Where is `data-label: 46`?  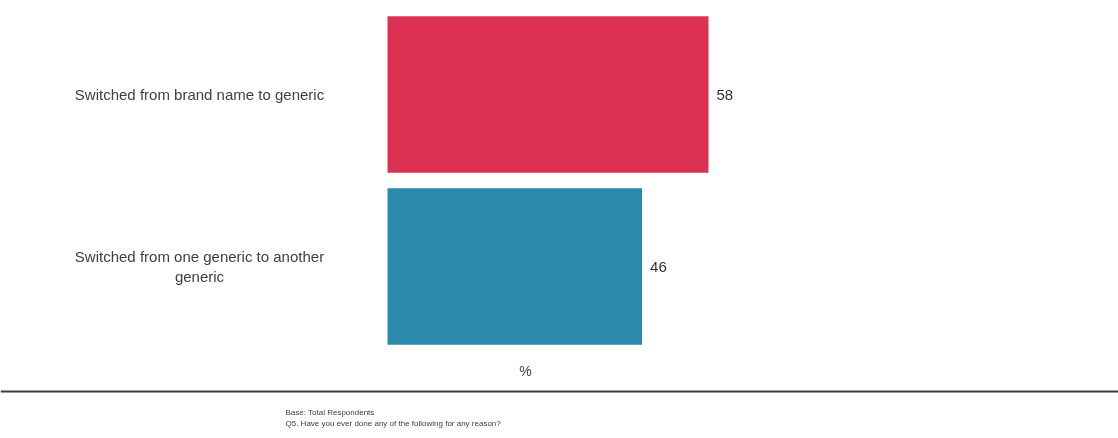 data-label: 46 is located at coordinates (658, 266).